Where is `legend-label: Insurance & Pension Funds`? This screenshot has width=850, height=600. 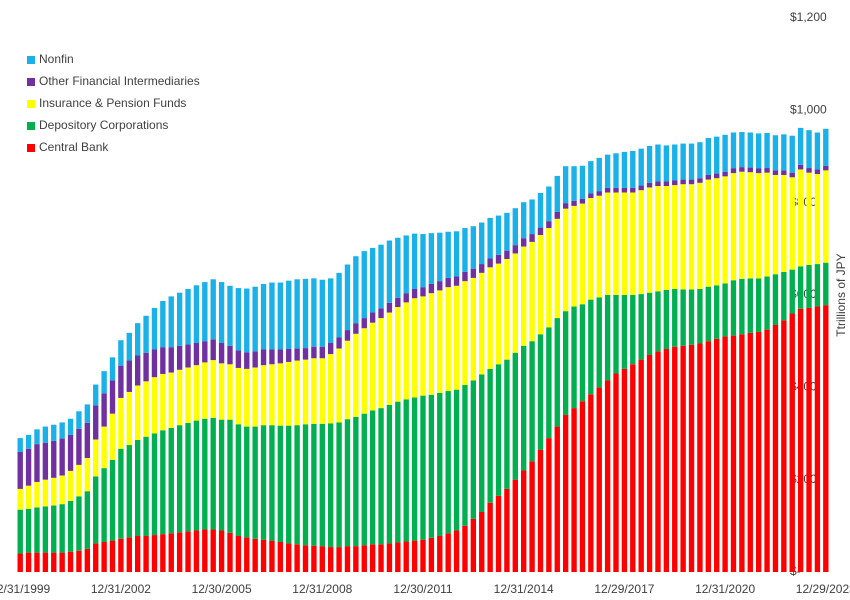
legend-label: Insurance & Pension Funds is located at coordinates (112, 103).